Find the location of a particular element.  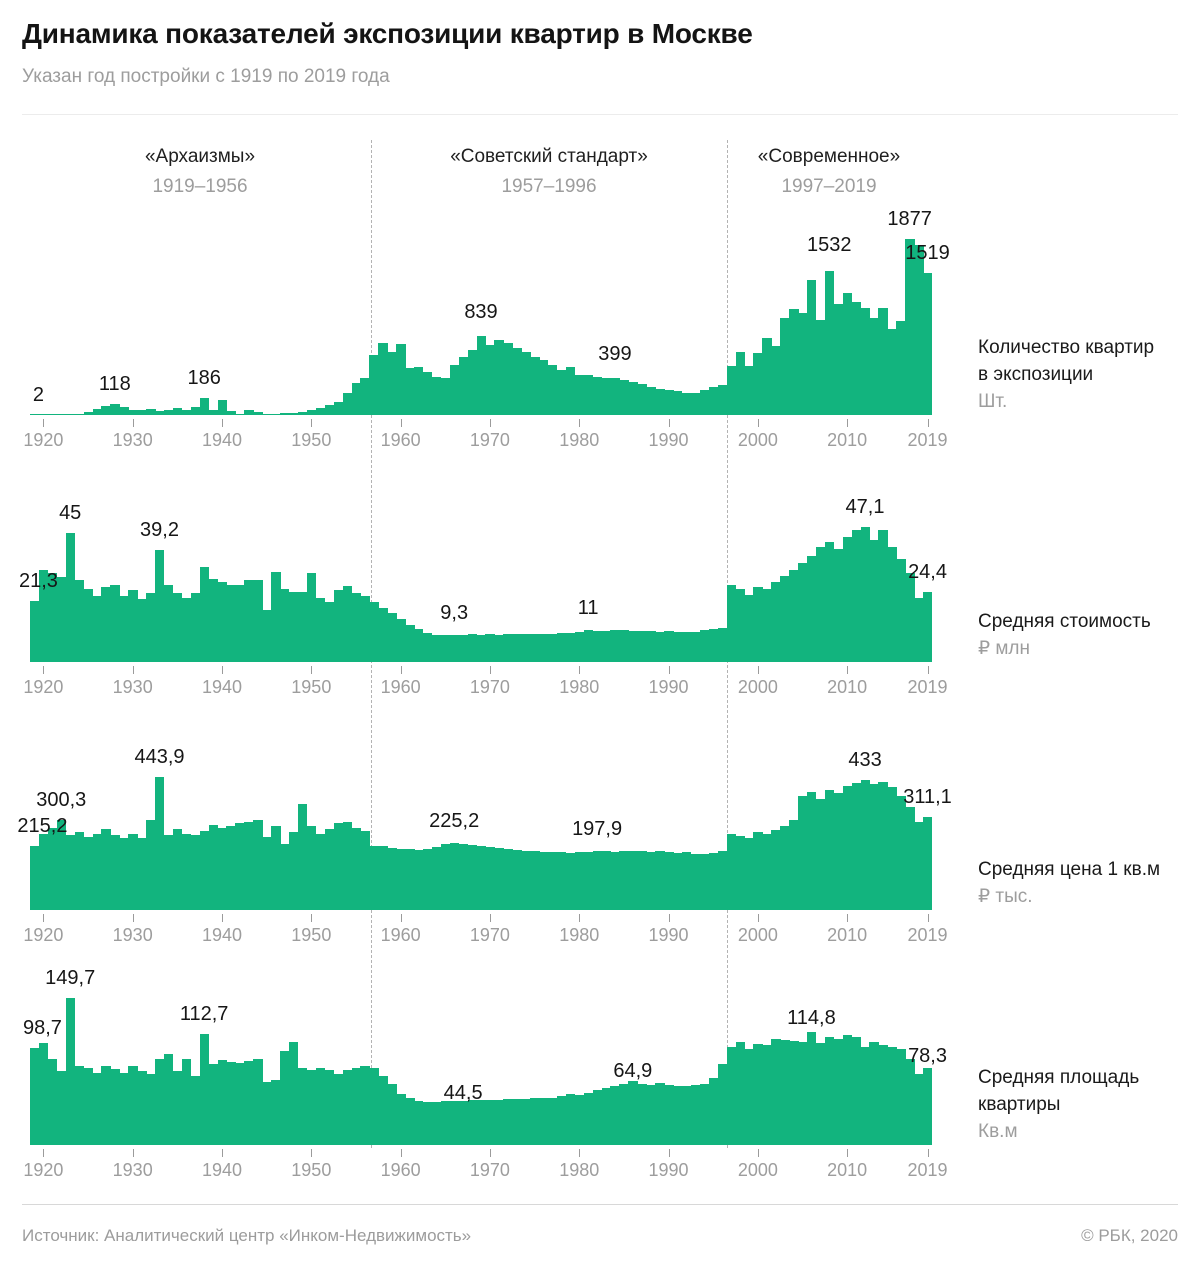

bar-1977 is located at coordinates (552, 881).